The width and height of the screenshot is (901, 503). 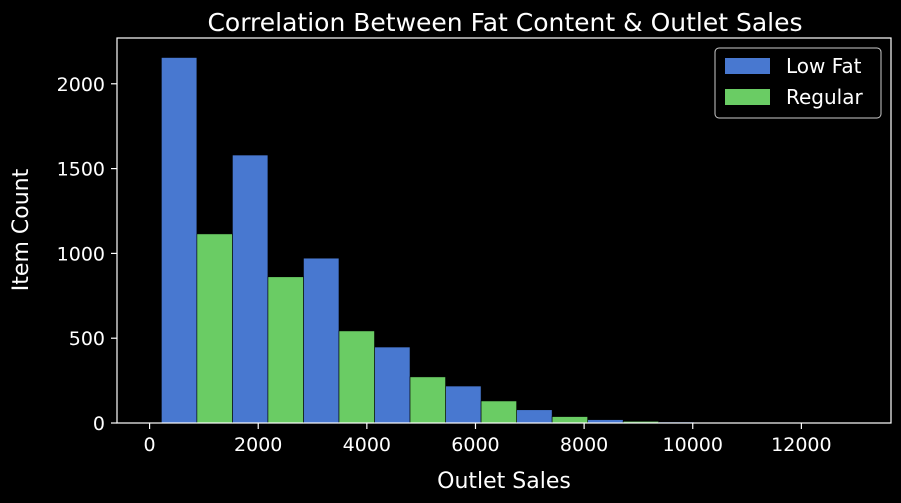 What do you see at coordinates (150, 445) in the screenshot?
I see `x-tick-label-0: 0` at bounding box center [150, 445].